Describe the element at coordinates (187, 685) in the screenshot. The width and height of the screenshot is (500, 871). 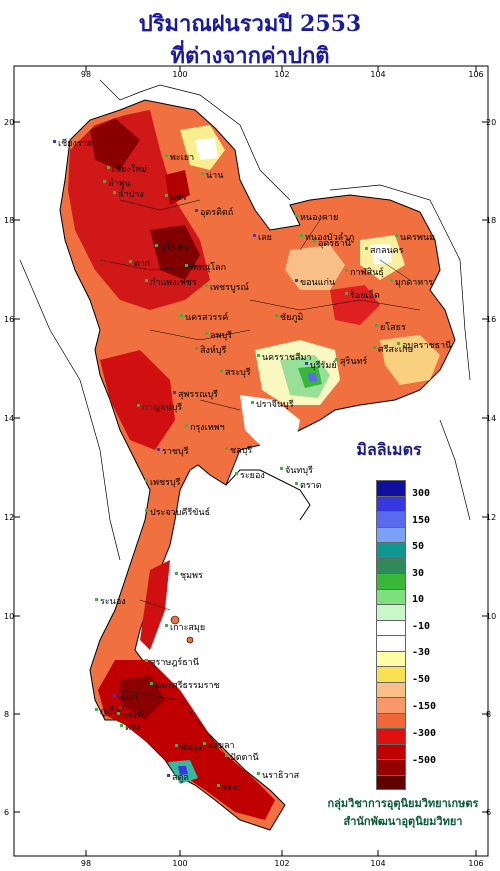
I see `province-label: นครศรีธรรมราช` at that location.